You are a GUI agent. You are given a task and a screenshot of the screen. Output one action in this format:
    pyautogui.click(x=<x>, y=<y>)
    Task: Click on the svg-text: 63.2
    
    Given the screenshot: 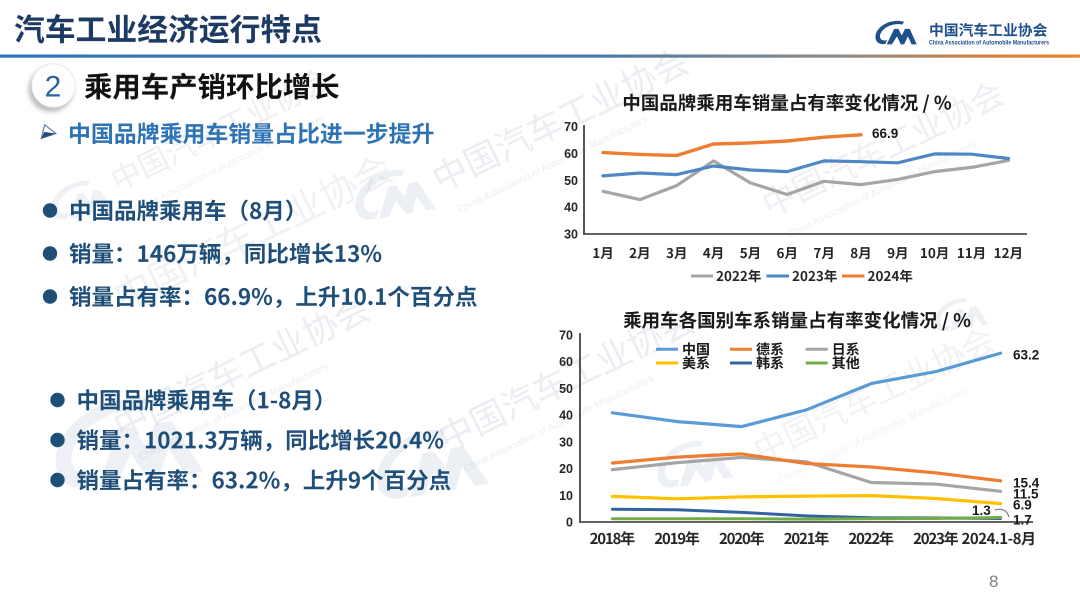 What is the action you would take?
    pyautogui.click(x=1026, y=355)
    